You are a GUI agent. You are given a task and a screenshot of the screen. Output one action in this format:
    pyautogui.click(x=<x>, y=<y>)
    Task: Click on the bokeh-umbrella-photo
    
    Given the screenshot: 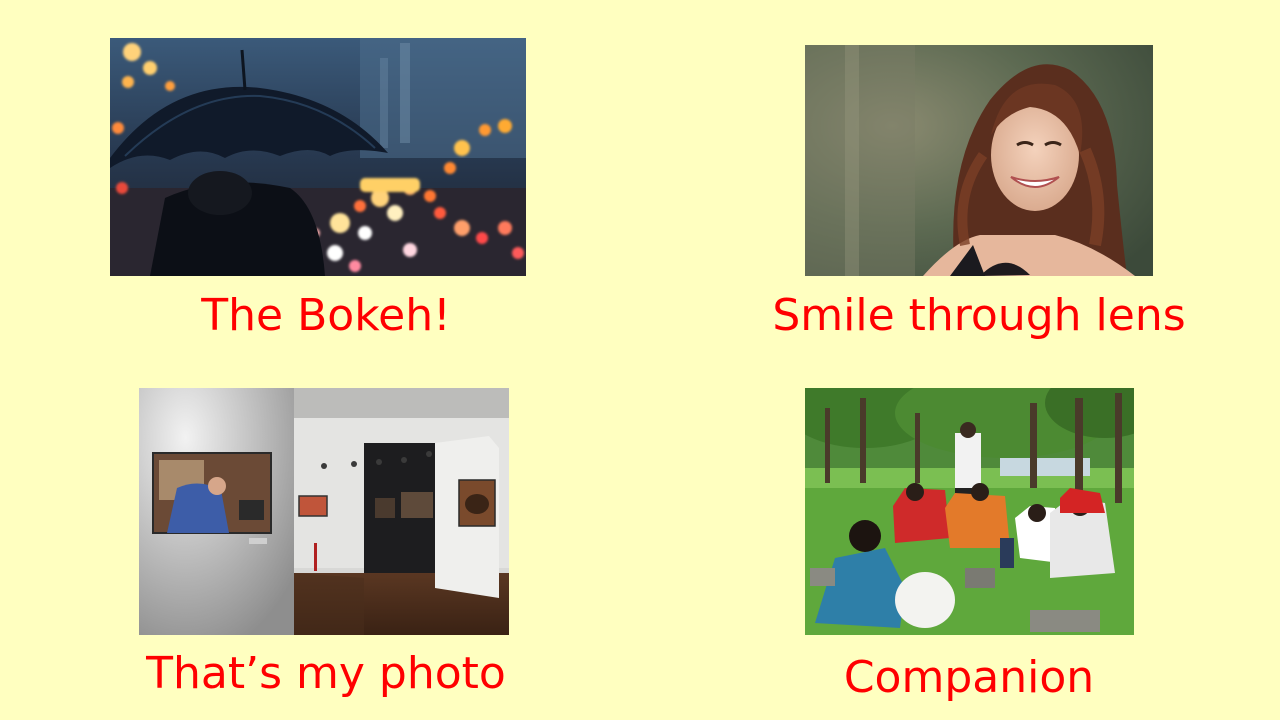 What is the action you would take?
    pyautogui.click(x=318, y=157)
    